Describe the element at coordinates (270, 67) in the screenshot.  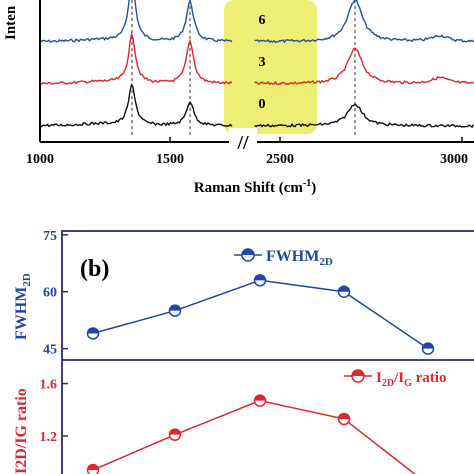
I see `highlight-region` at that location.